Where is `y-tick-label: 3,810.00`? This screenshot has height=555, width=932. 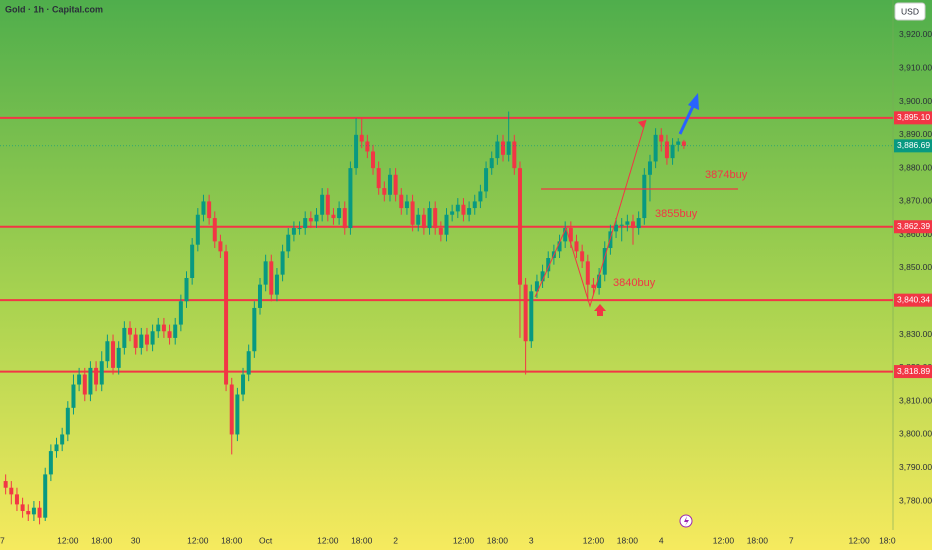
y-tick-label: 3,810.00 is located at coordinates (915, 400).